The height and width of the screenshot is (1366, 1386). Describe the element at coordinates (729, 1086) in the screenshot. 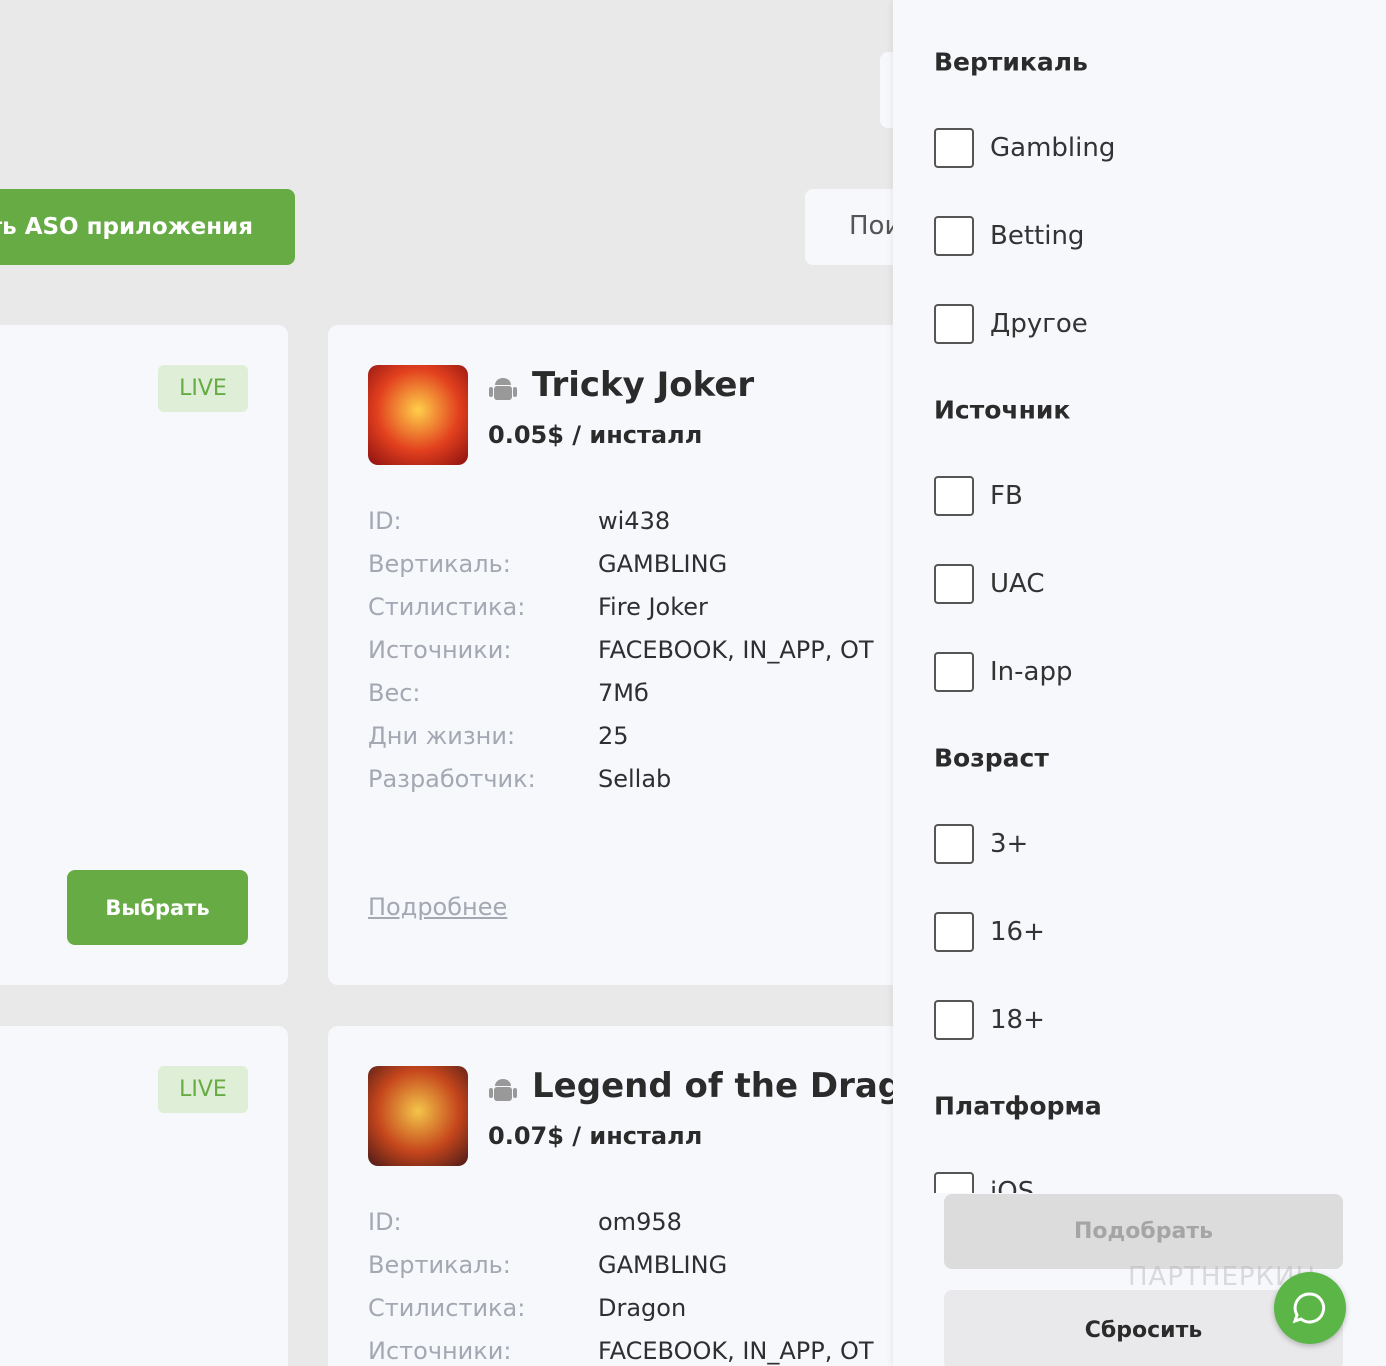

I see `app-title: Legend of the Drago` at that location.